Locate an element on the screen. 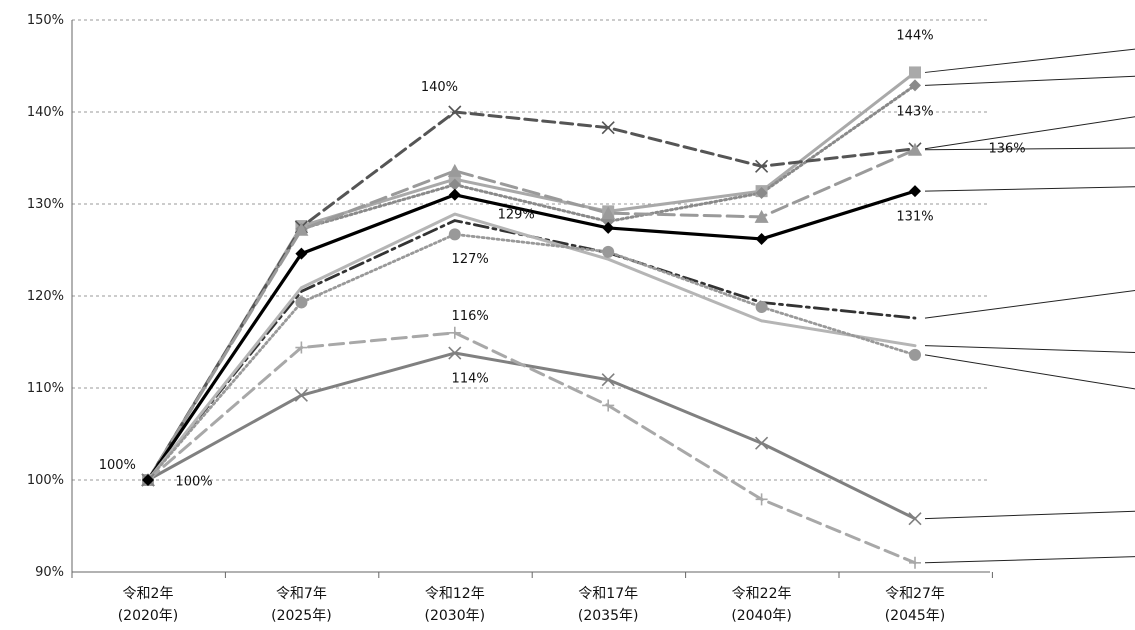 The image size is (1135, 630). data-label: 129% is located at coordinates (516, 215).